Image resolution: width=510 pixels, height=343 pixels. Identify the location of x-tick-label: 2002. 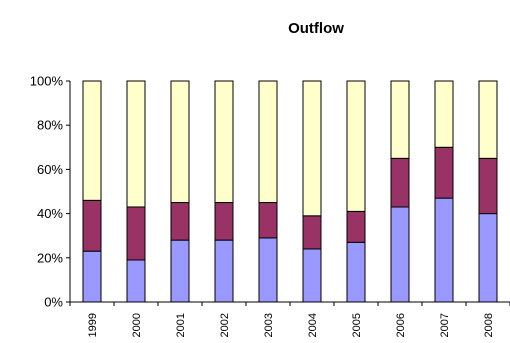
(225, 325).